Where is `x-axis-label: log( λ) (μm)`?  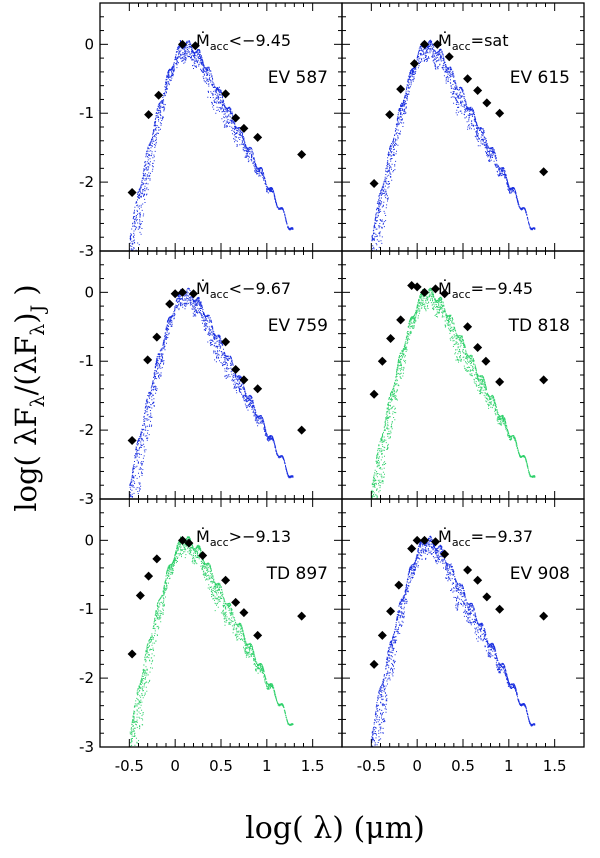
x-axis-label: log( λ) (μm) is located at coordinates (335, 828).